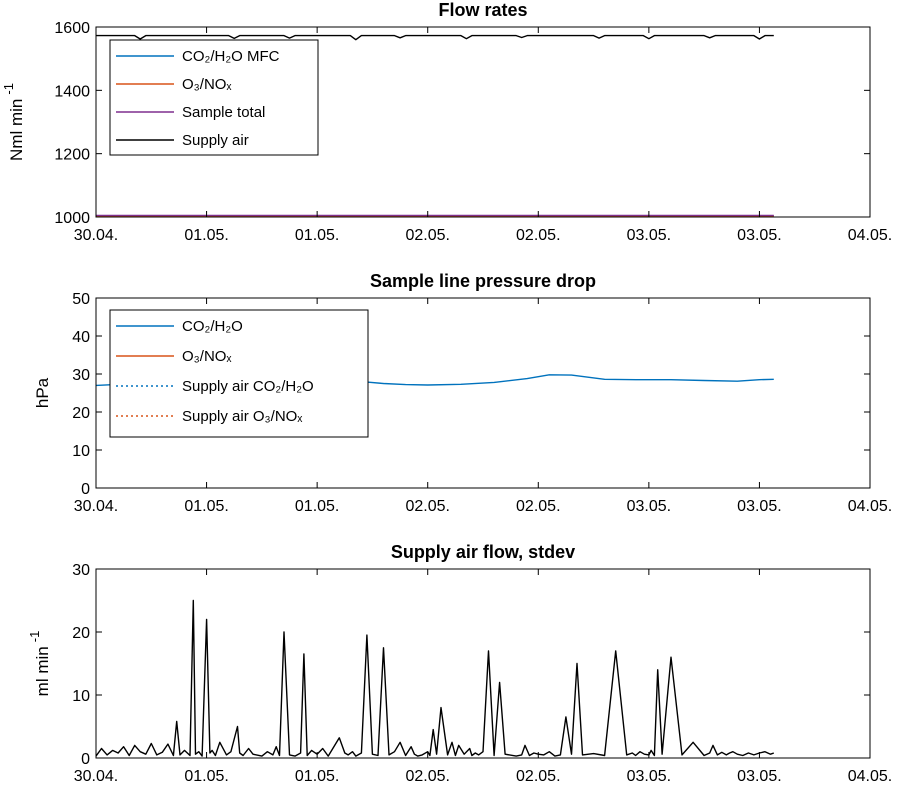 This screenshot has width=900, height=788. I want to click on y-tick-label: 1000, so click(72, 218).